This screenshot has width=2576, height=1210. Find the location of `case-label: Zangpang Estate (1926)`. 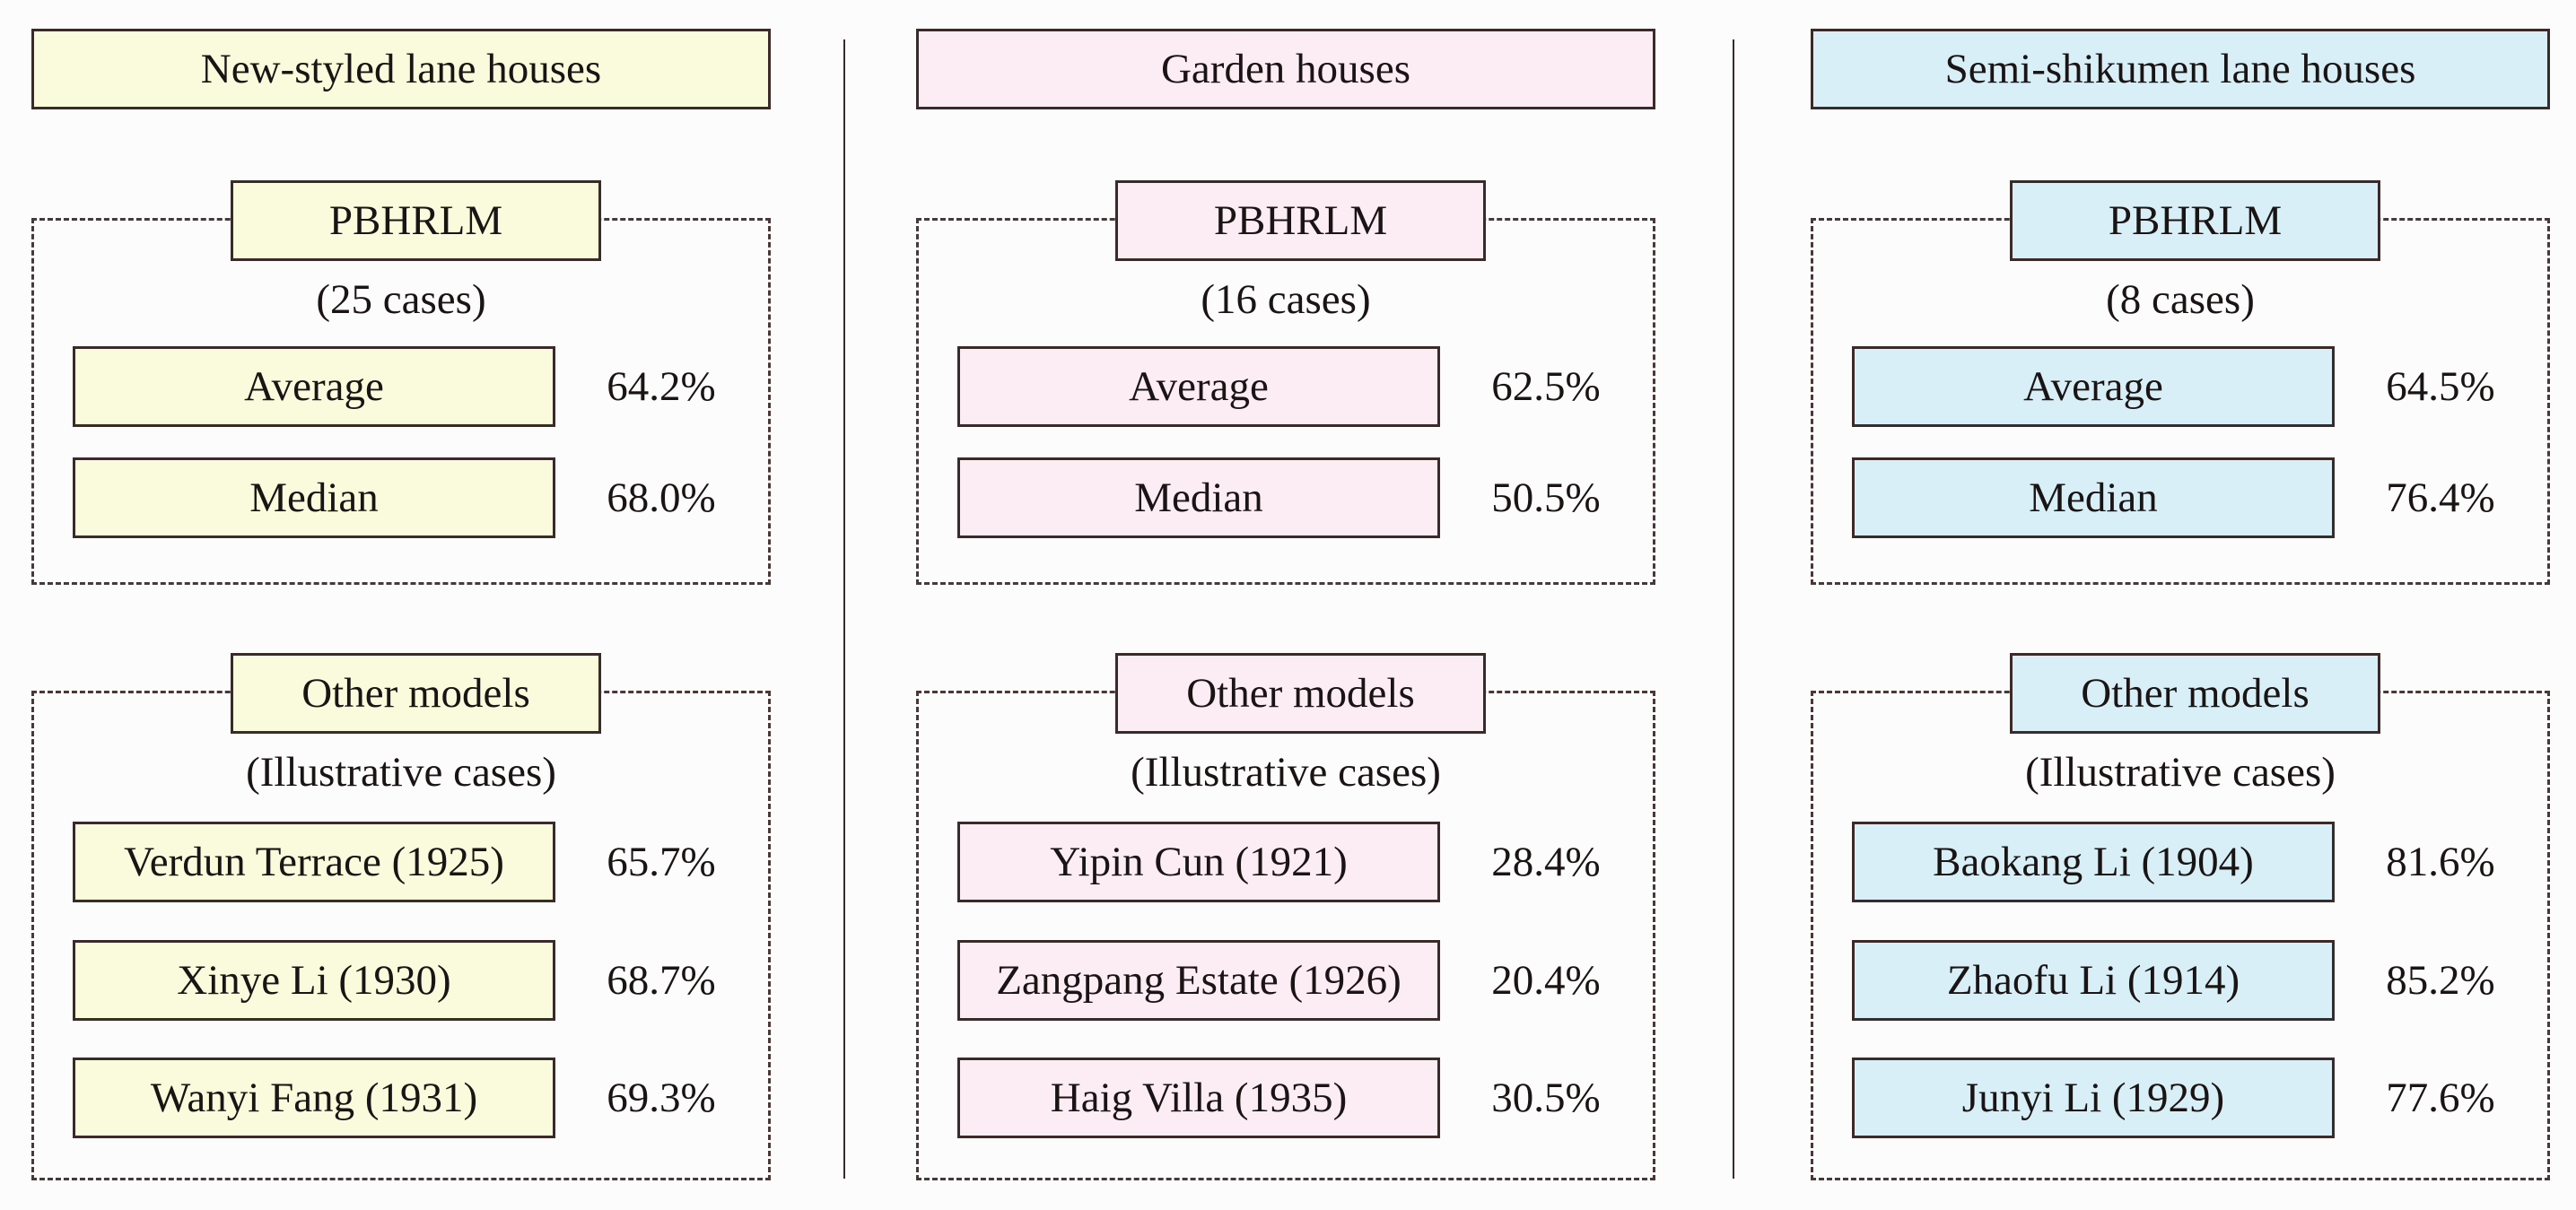

case-label: Zangpang Estate (1926) is located at coordinates (1199, 981).